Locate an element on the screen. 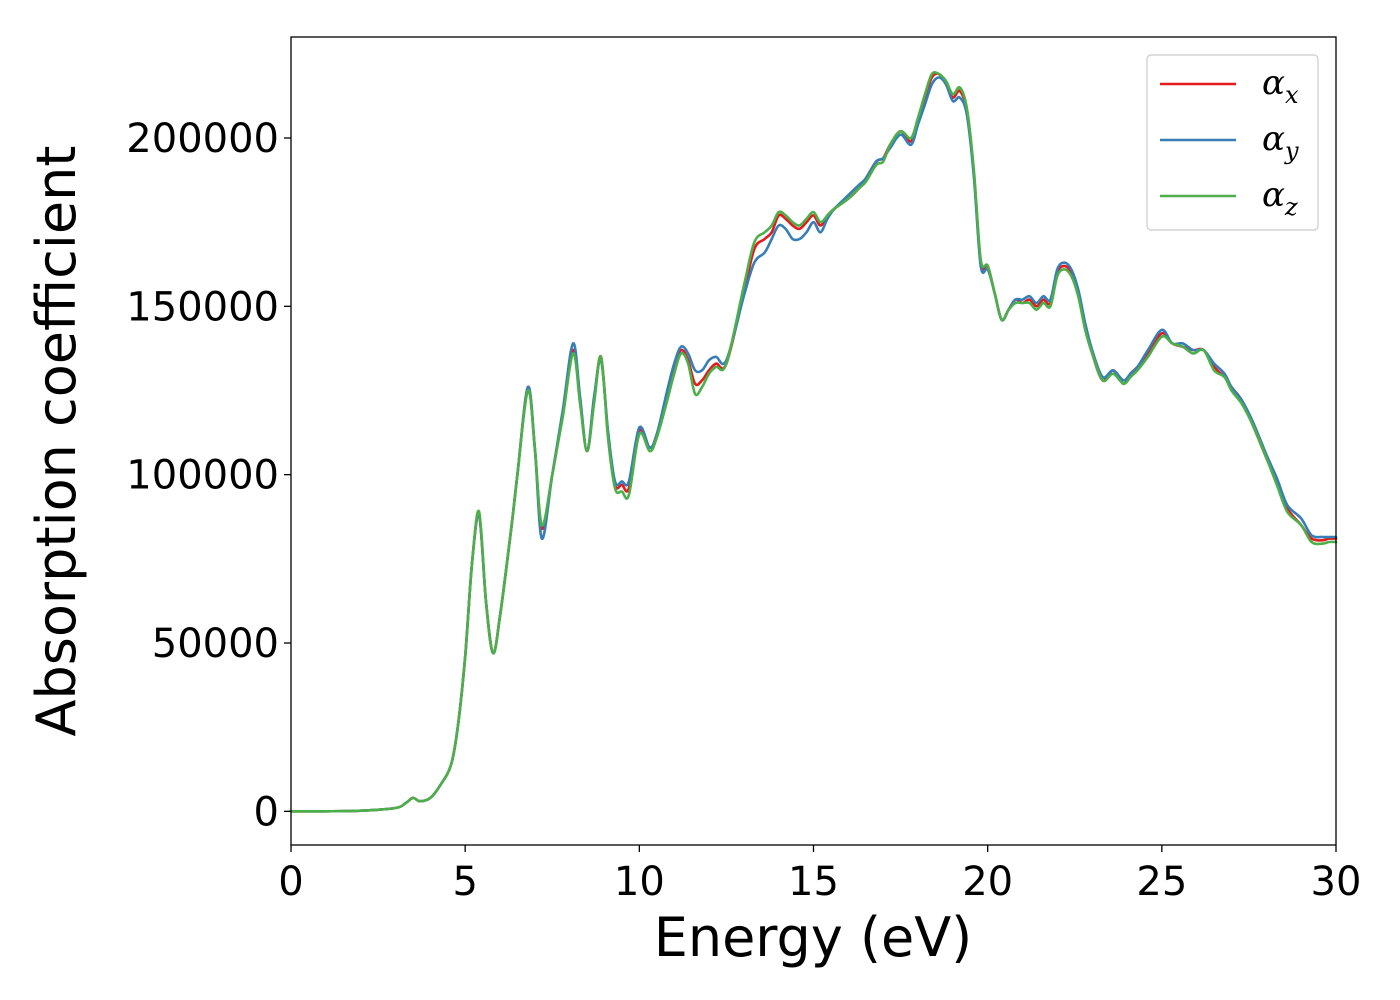  y-axis-title: Absorption coefficient is located at coordinates (56, 441).